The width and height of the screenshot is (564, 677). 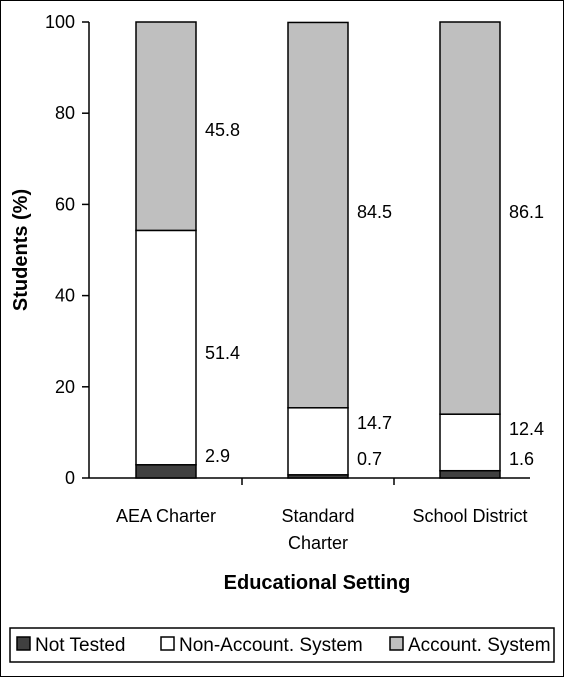 What do you see at coordinates (222, 353) in the screenshot?
I see `data-label: 51.4` at bounding box center [222, 353].